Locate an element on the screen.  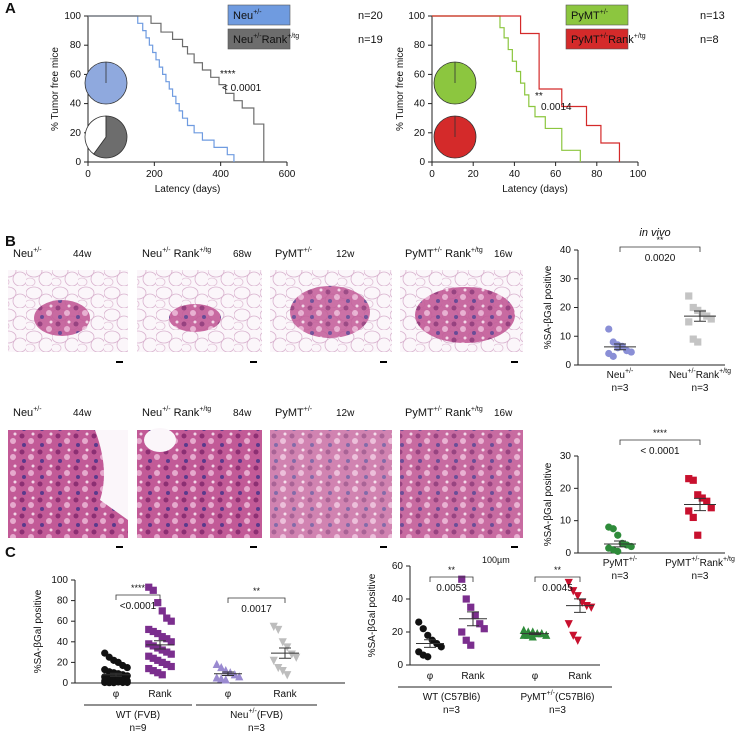
x-tick-label: 0 is located at coordinates (432, 174).